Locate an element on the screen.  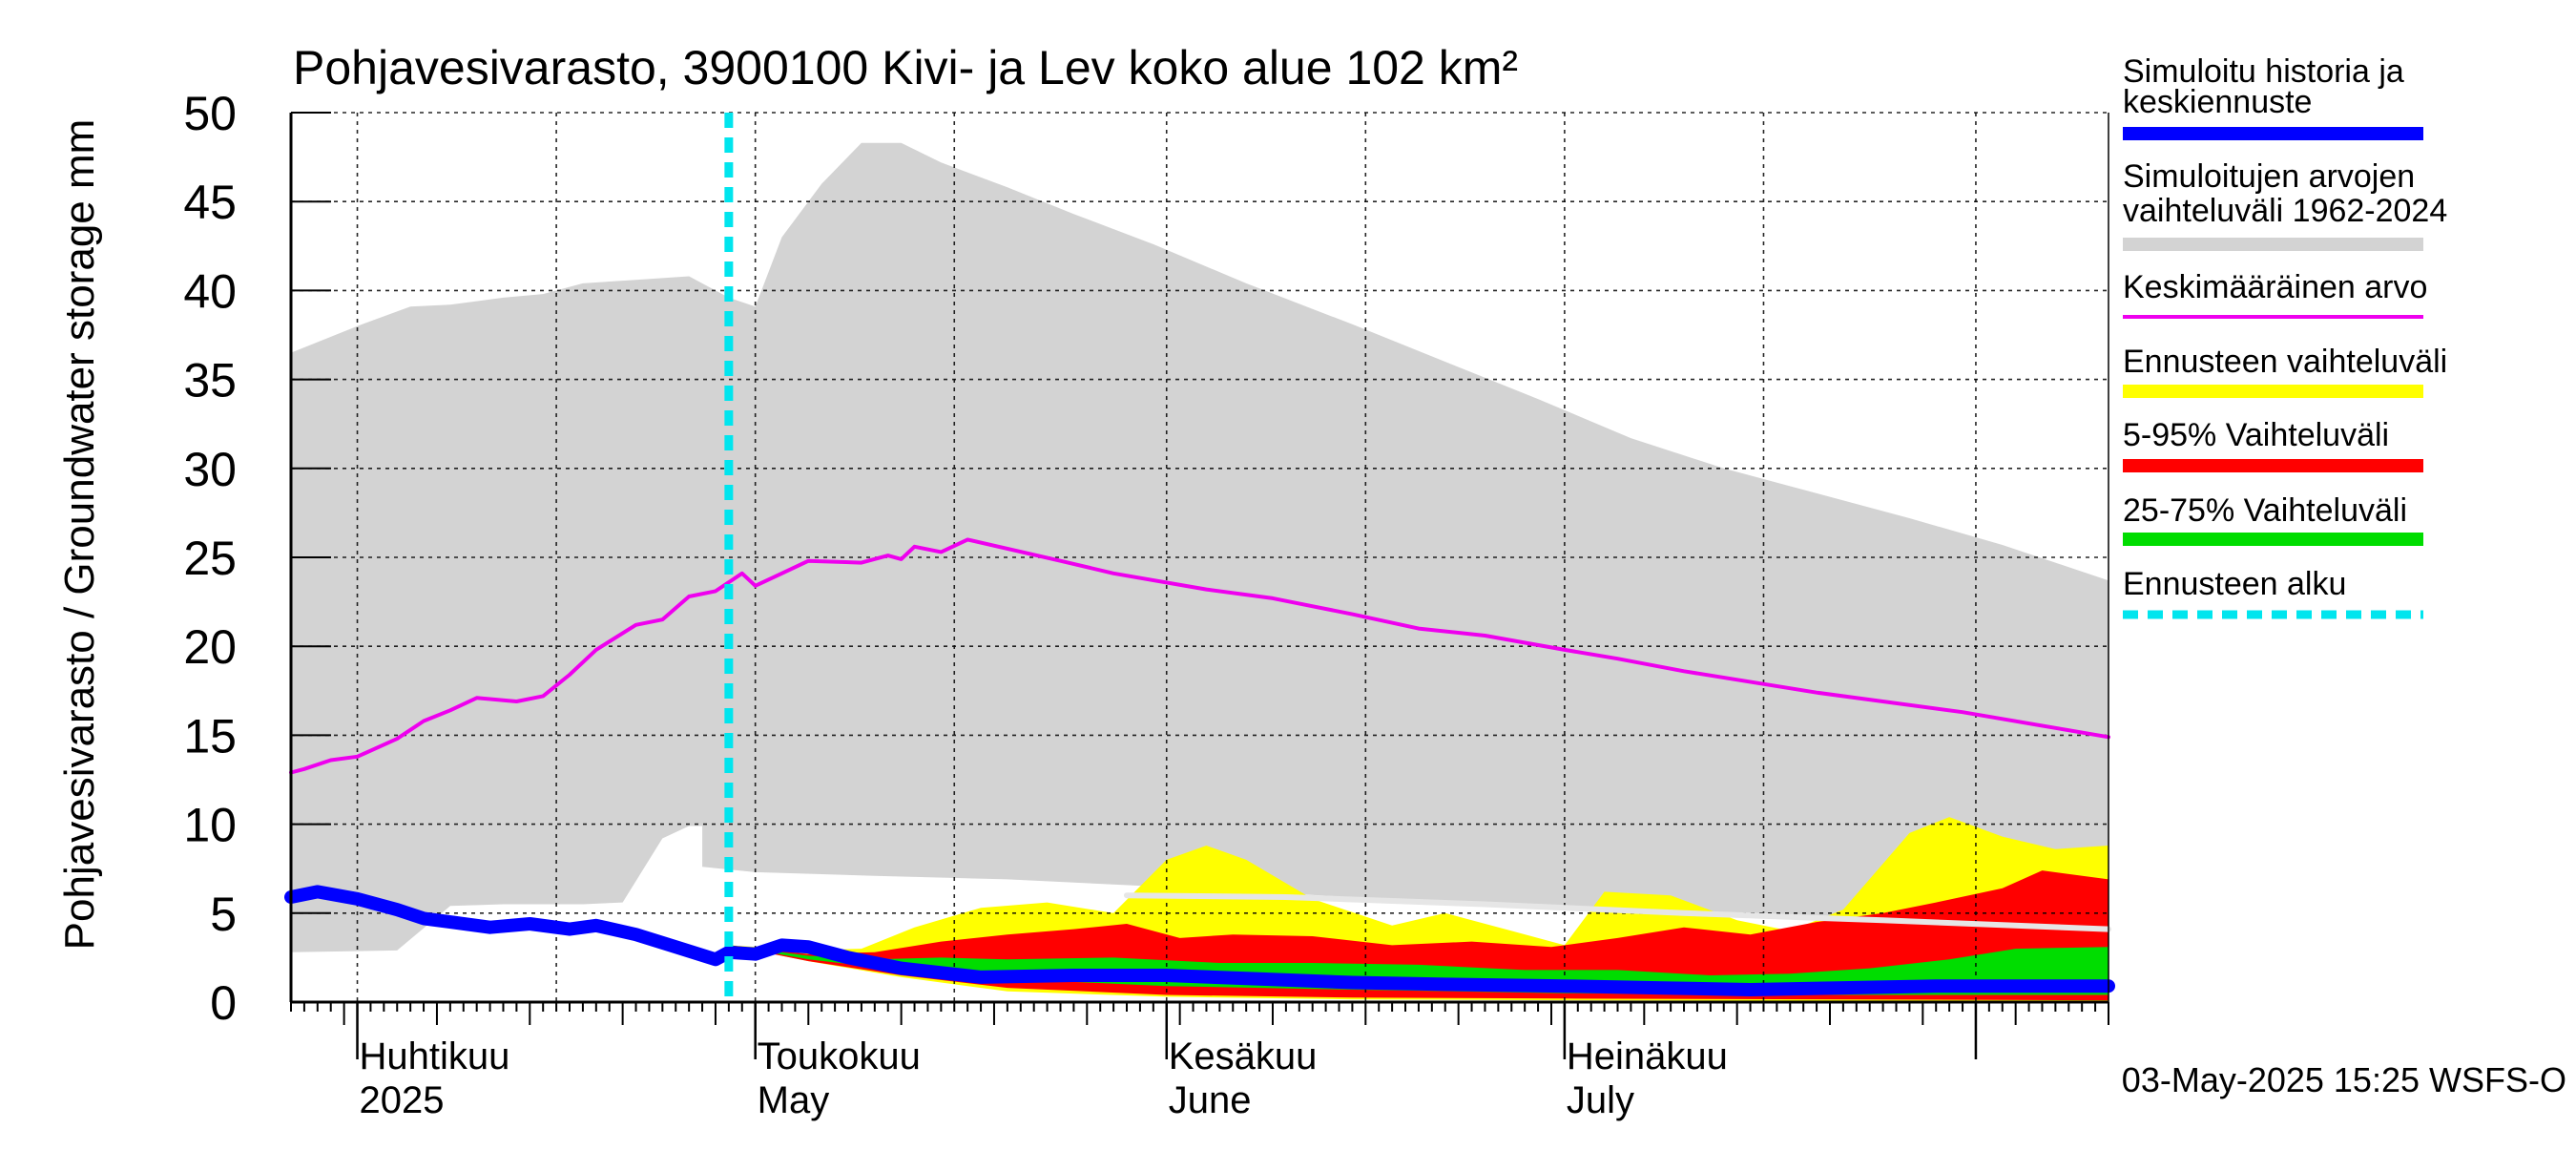
legend-label: Ennusteen alku is located at coordinates (2234, 584).